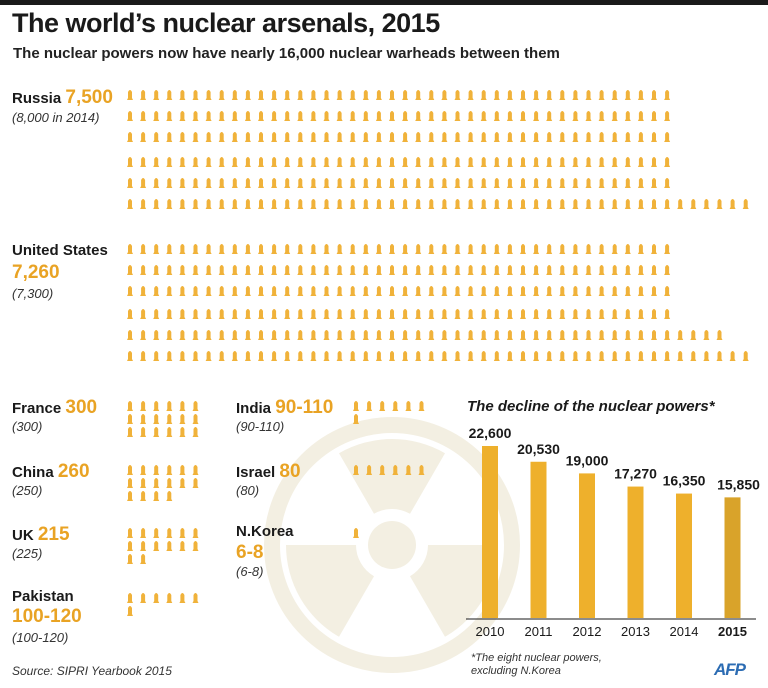  I want to click on trefoil-hub, so click(392, 545).